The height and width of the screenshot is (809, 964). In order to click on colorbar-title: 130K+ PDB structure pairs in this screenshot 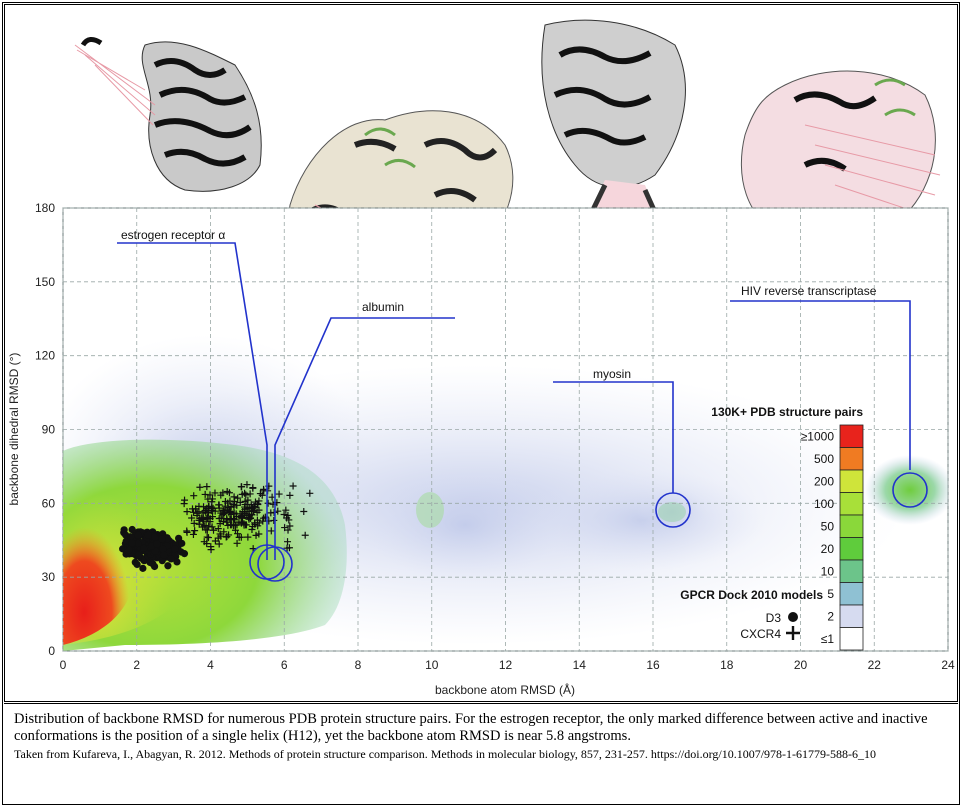, I will do `click(787, 412)`.